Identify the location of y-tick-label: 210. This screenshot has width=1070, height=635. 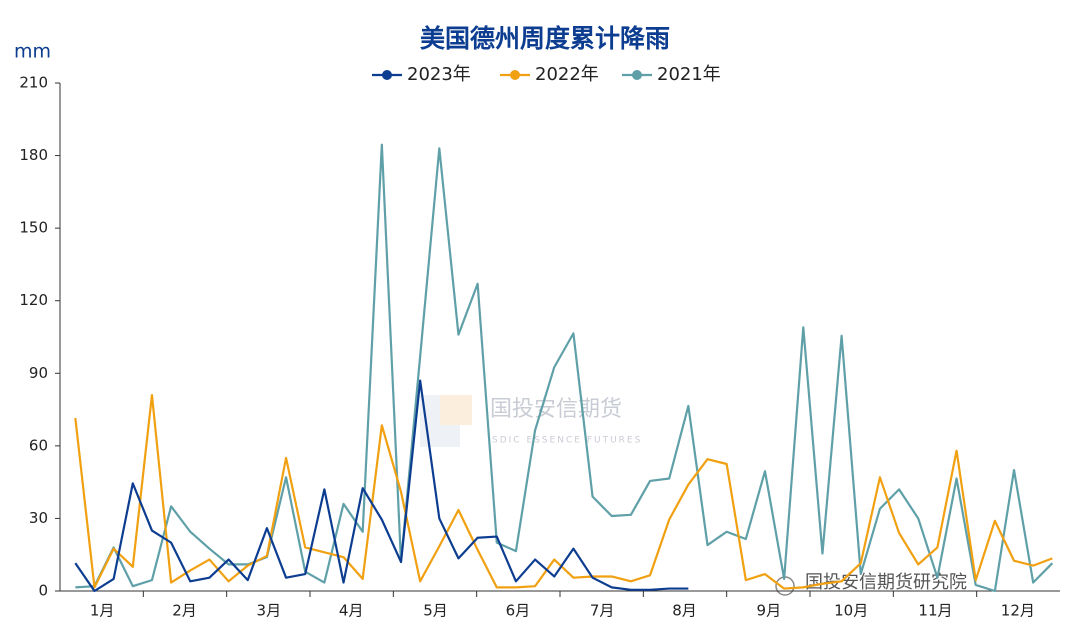
(33, 83).